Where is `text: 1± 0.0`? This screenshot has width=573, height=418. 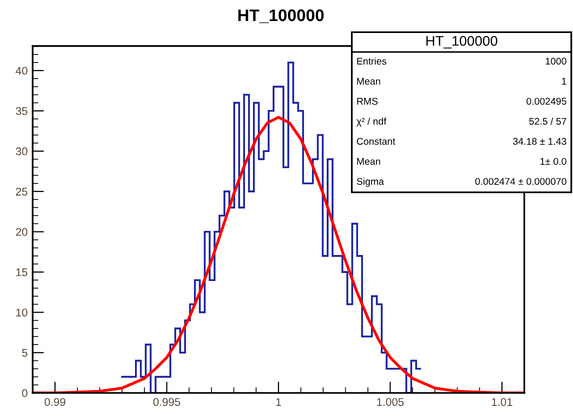
text: 1± 0.0 is located at coordinates (553, 161).